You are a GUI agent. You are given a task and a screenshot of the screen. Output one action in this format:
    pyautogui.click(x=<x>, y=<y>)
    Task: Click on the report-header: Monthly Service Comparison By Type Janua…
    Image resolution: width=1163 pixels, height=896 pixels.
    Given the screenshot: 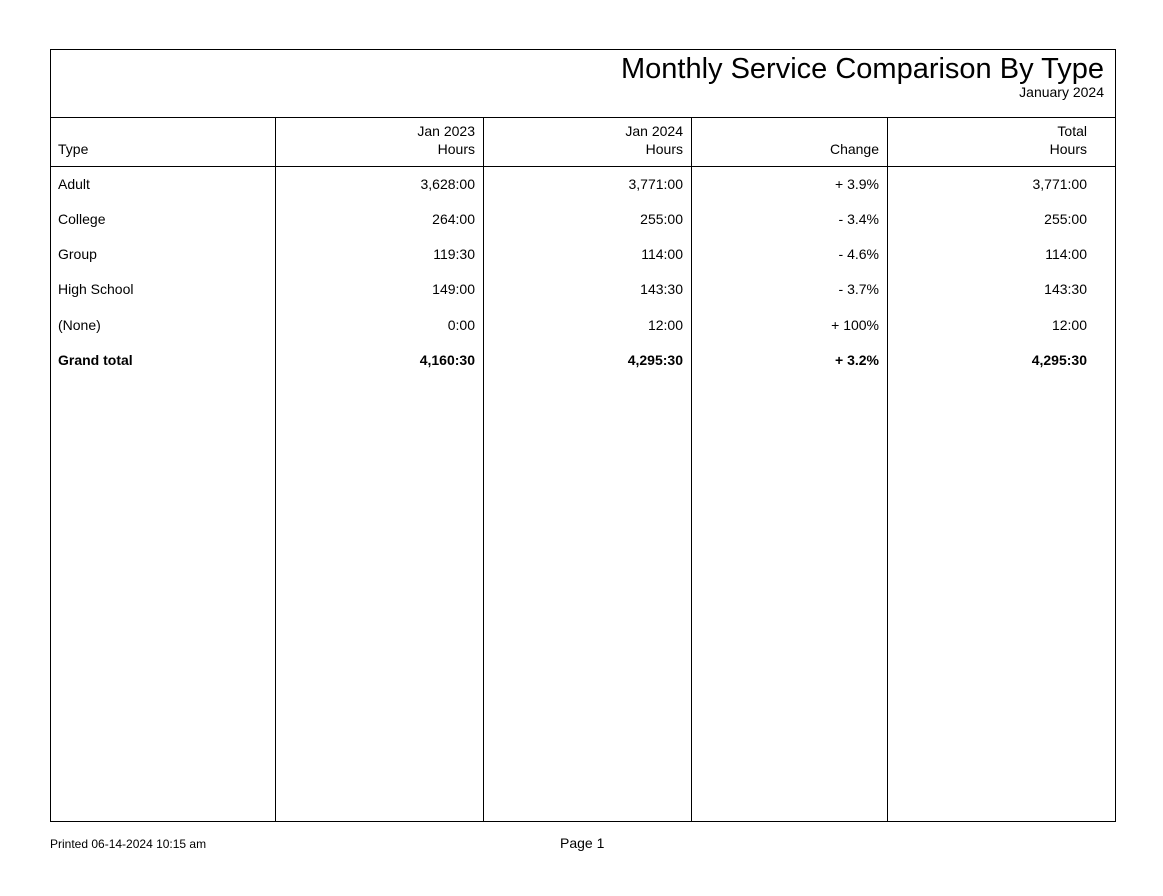 What is the action you would take?
    pyautogui.click(x=583, y=84)
    